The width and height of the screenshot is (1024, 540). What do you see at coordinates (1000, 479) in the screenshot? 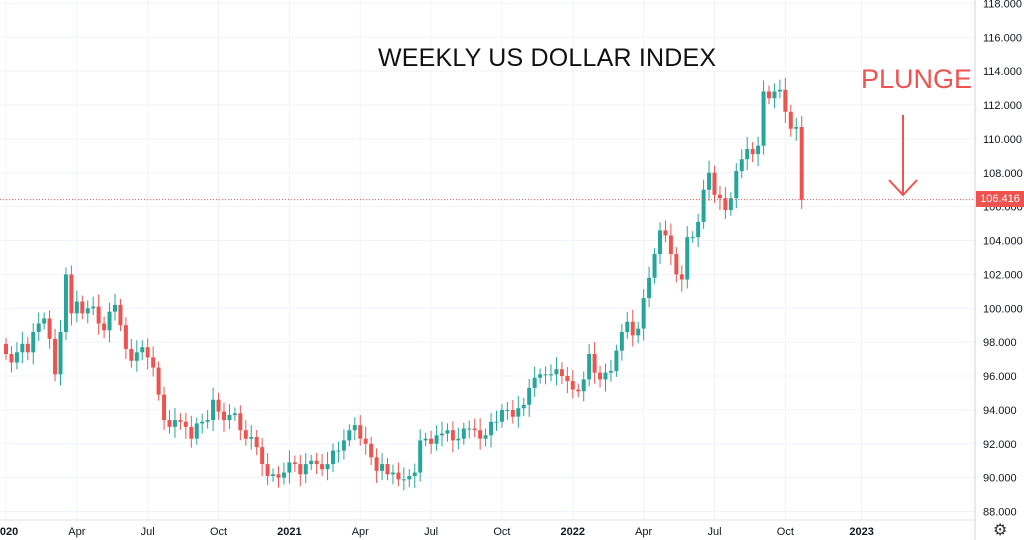
I see `y-tick-label: 90.000` at bounding box center [1000, 479].